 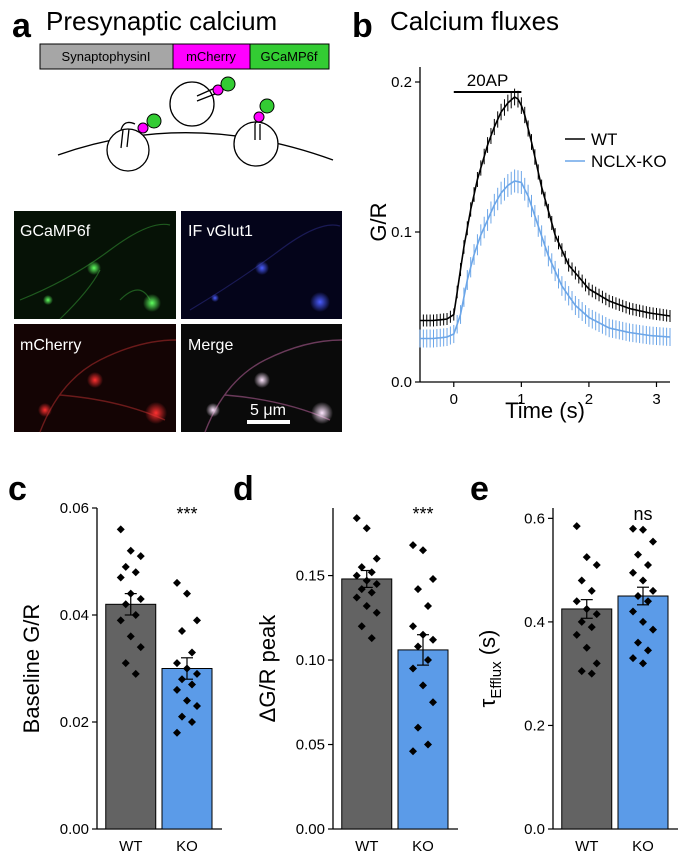 What do you see at coordinates (310, 576) in the screenshot?
I see `y-tick-label: 0.15` at bounding box center [310, 576].